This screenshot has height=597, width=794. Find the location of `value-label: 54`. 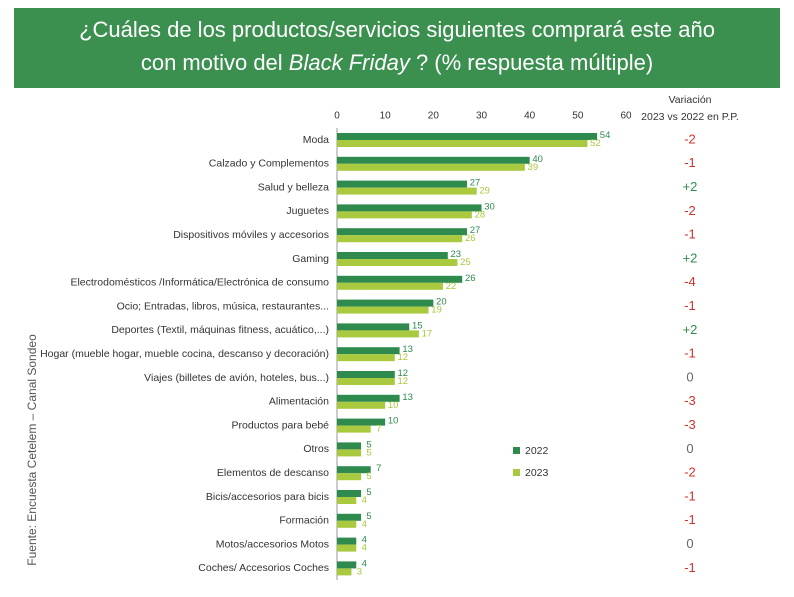

value-label: 54 is located at coordinates (605, 135).